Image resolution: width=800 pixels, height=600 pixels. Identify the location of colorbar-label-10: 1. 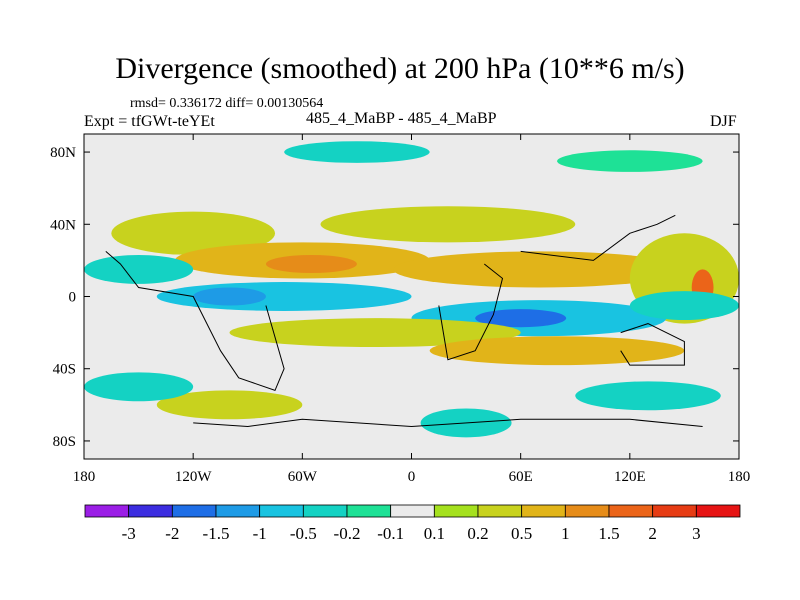
(565, 533).